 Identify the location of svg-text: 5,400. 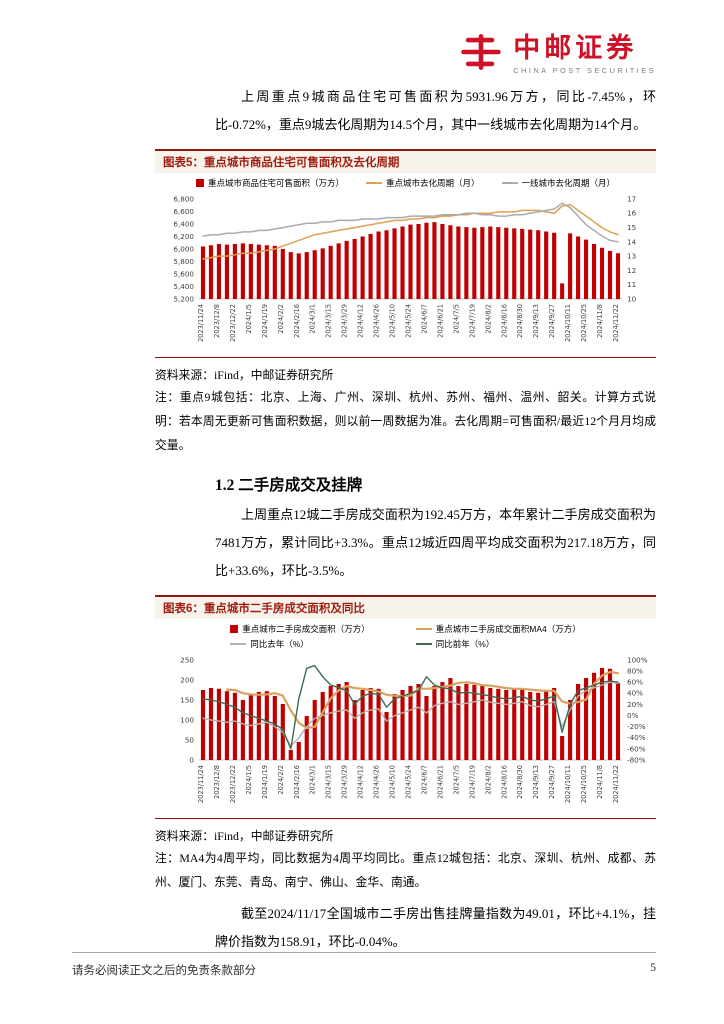
(183, 286).